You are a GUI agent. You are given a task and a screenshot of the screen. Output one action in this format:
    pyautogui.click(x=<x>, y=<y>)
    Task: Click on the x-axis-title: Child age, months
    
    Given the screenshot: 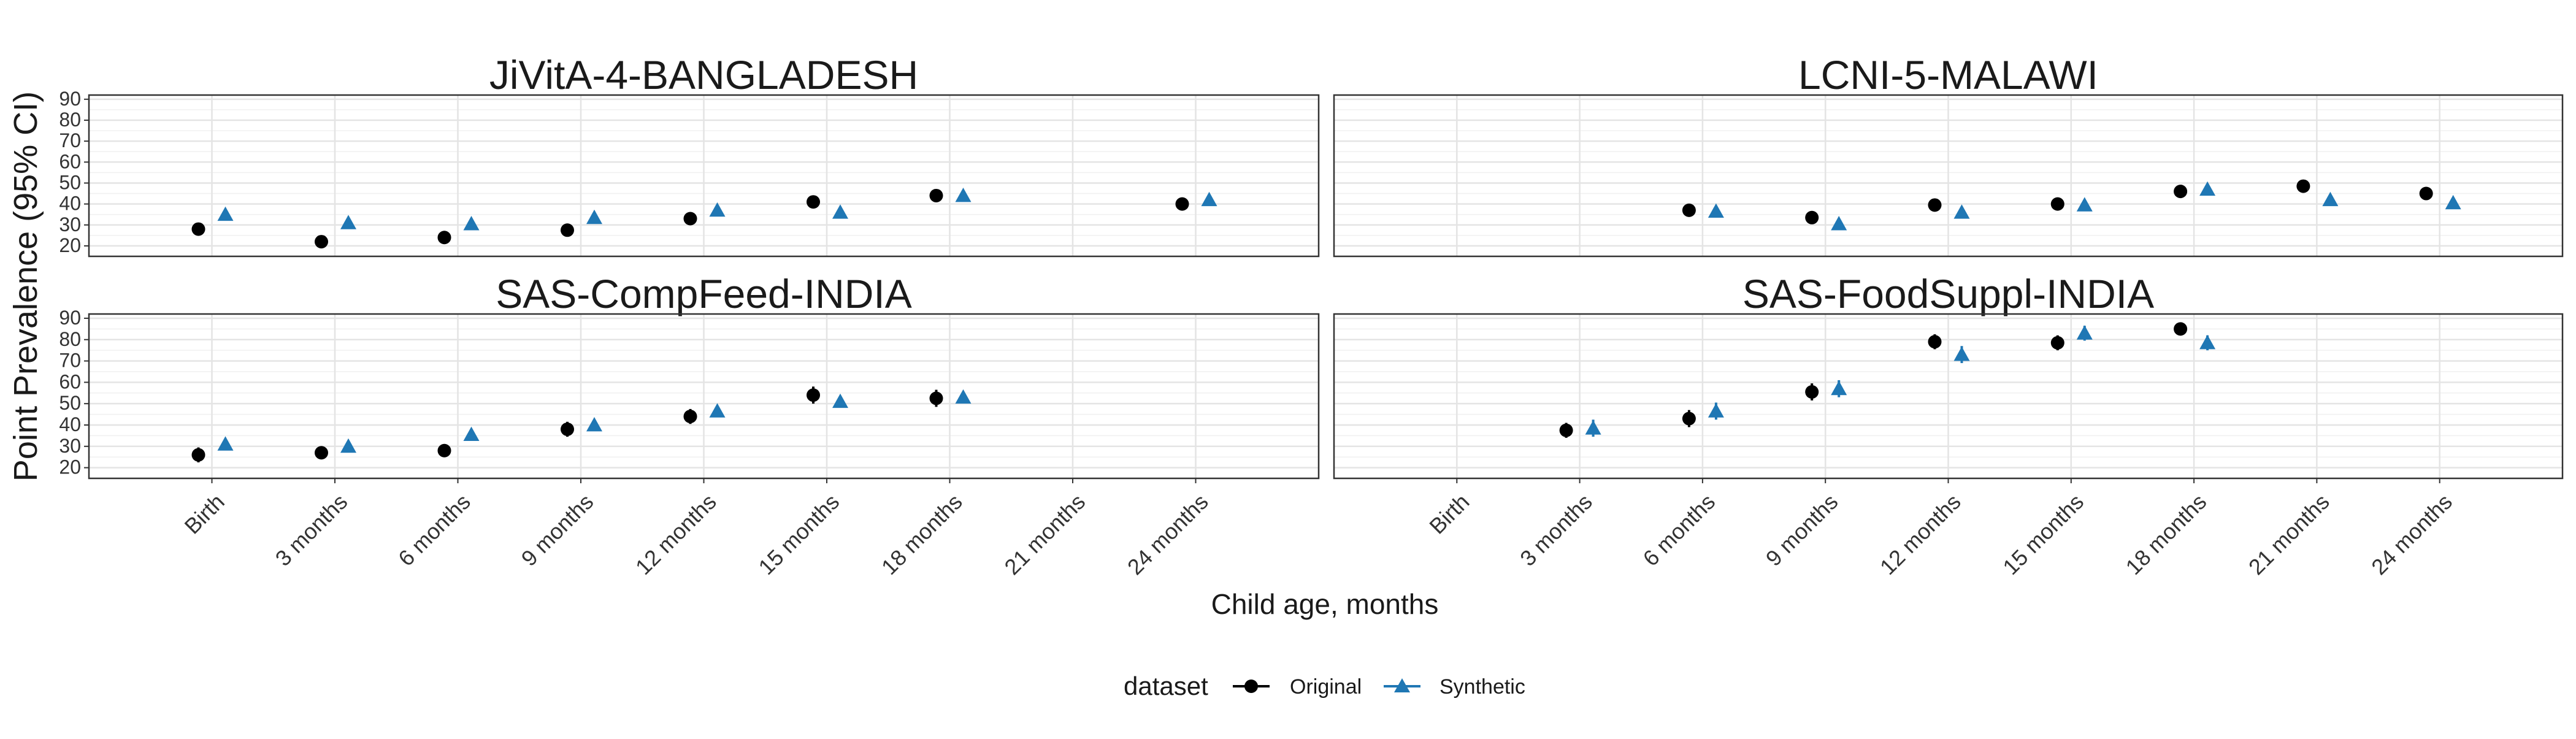 What is the action you would take?
    pyautogui.click(x=1325, y=604)
    